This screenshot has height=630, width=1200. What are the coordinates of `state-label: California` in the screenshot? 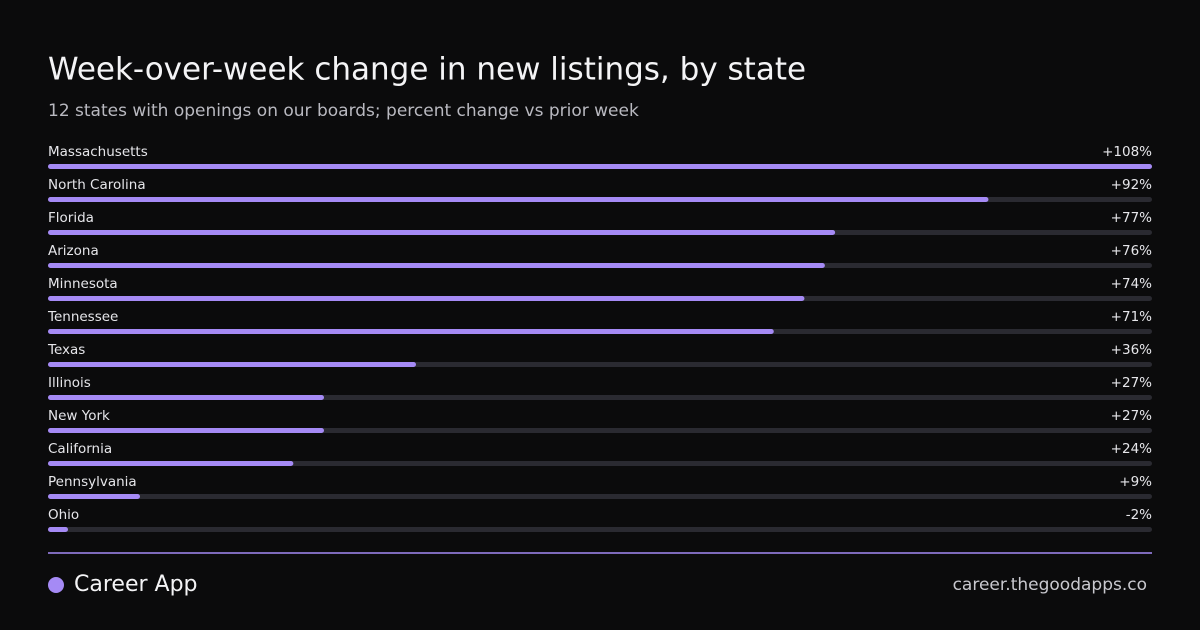 It's located at (80, 449).